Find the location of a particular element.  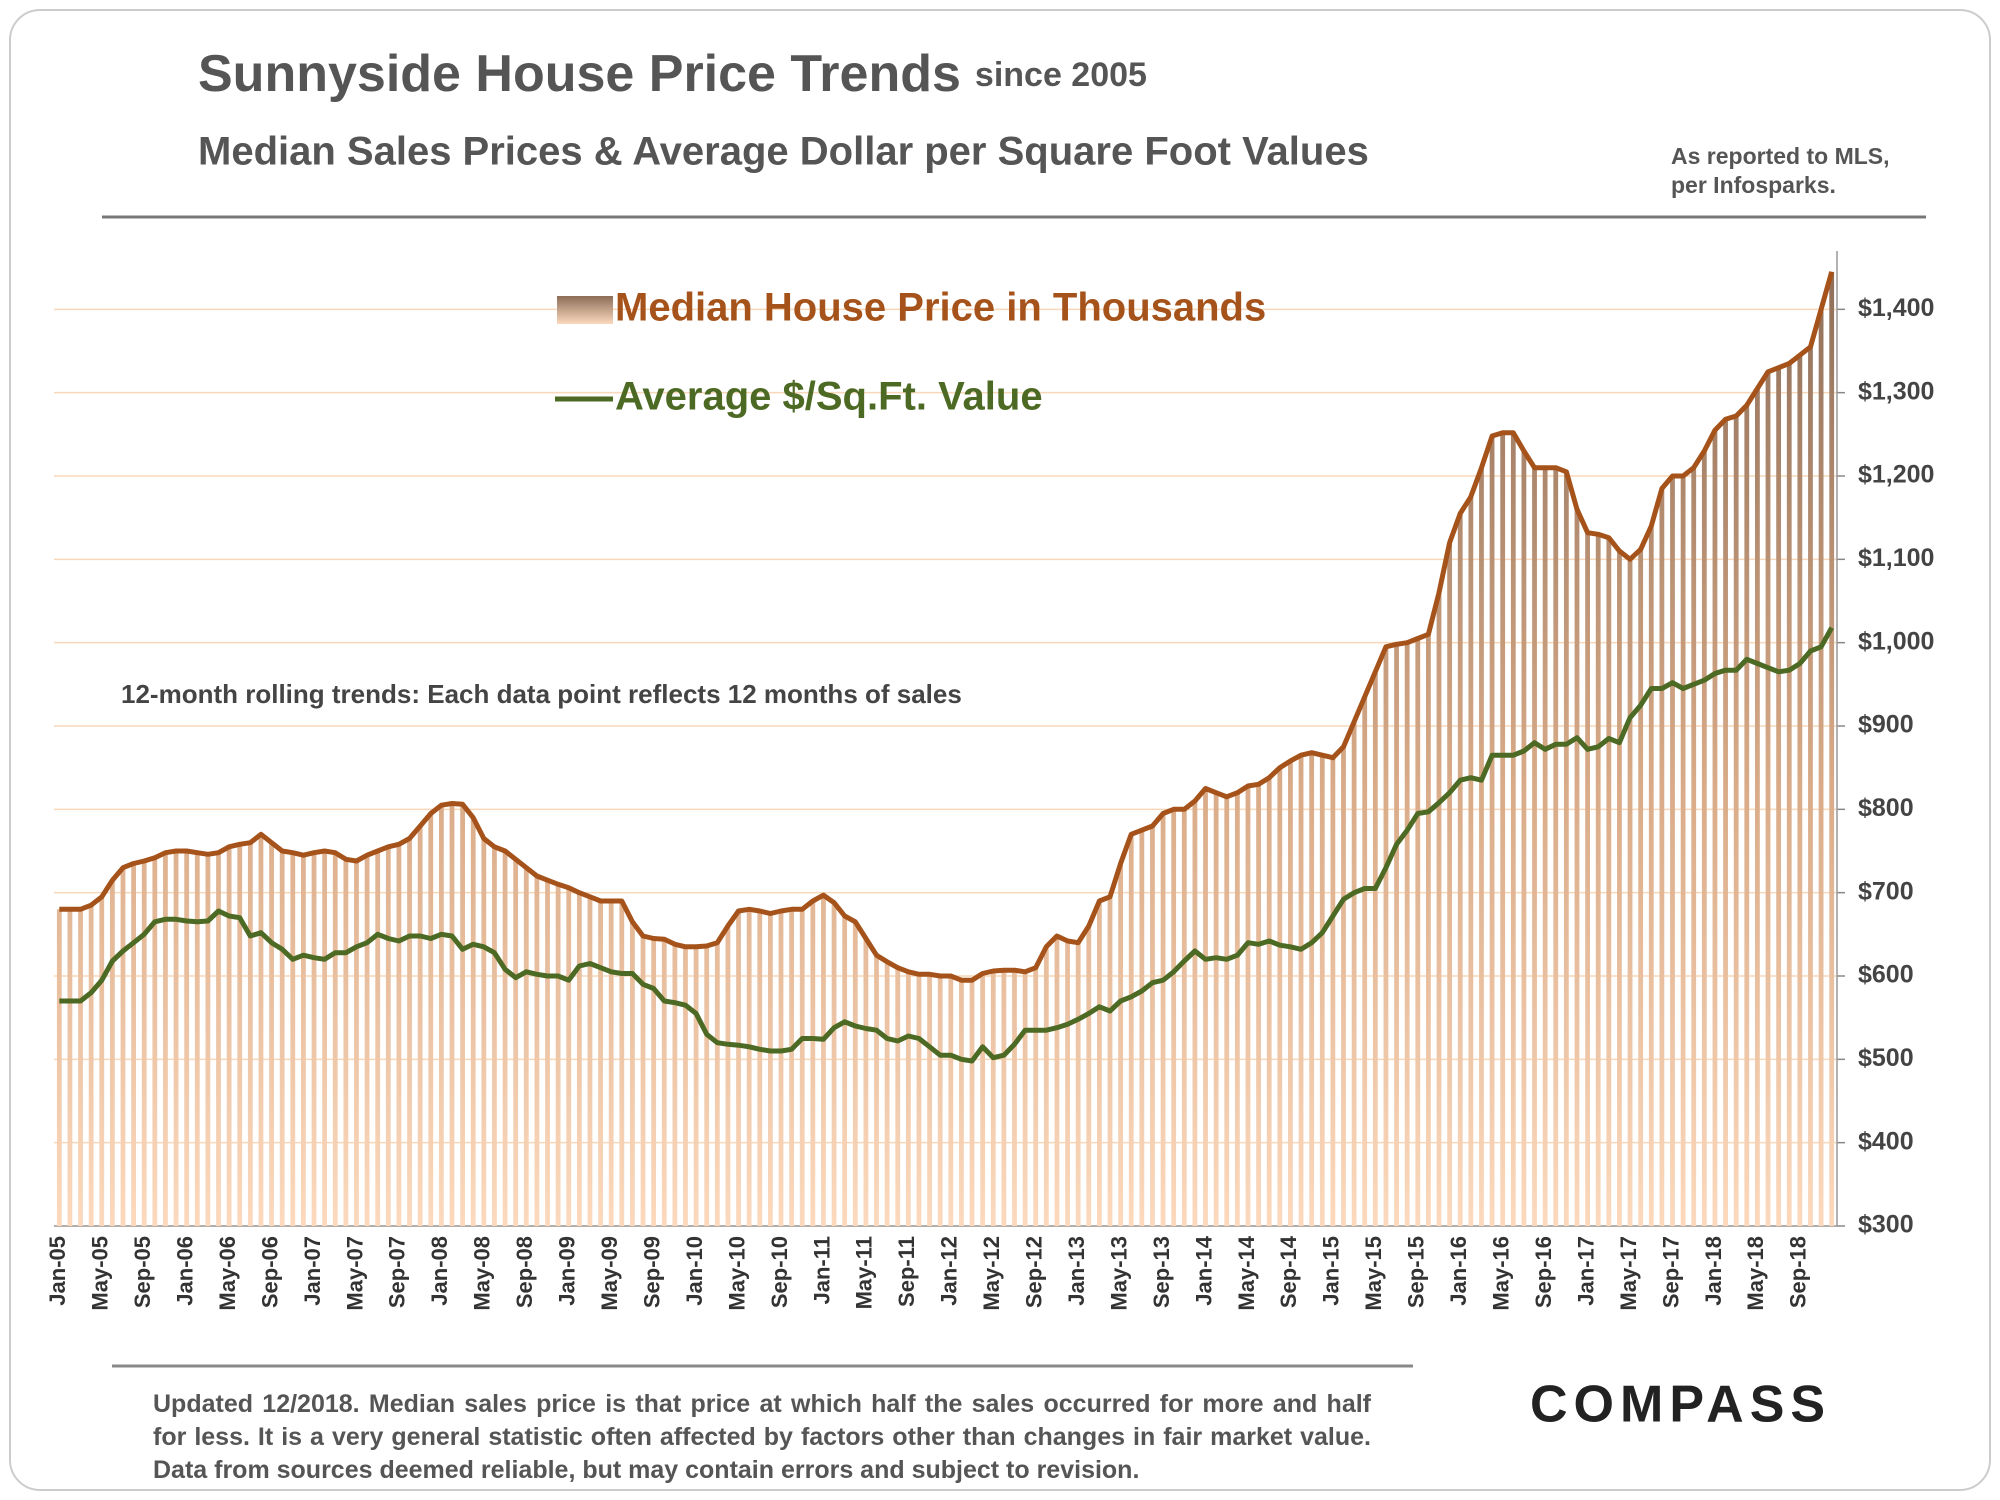

x-tick-label: Jan-11 is located at coordinates (821, 1270).